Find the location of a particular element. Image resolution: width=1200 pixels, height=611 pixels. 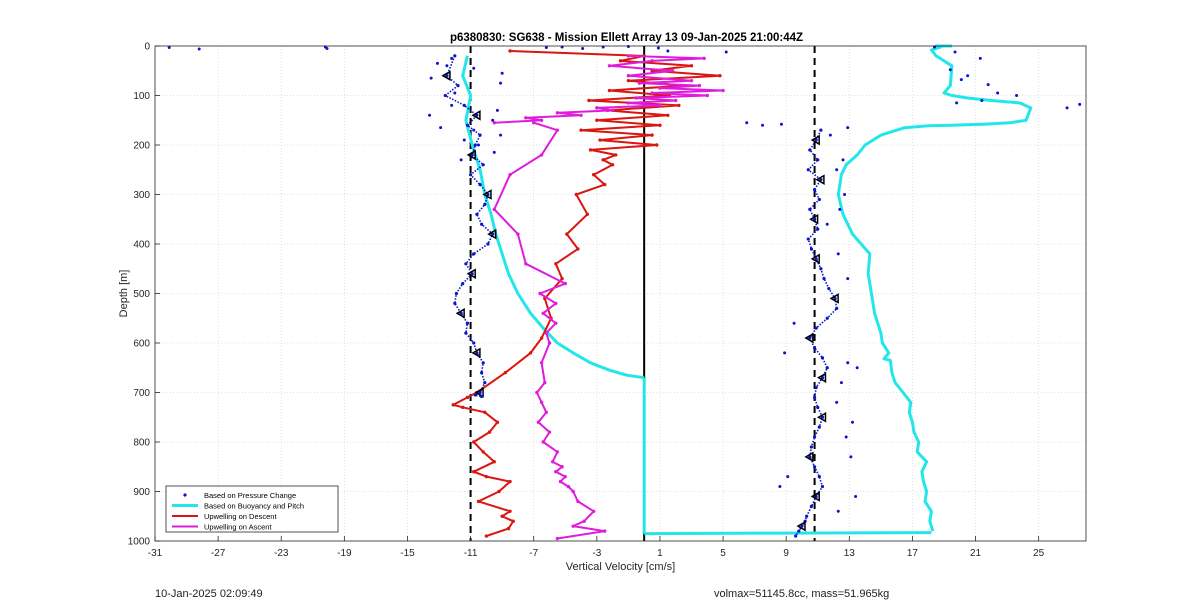

legend-label: Upwelling on Ascent is located at coordinates (238, 527).